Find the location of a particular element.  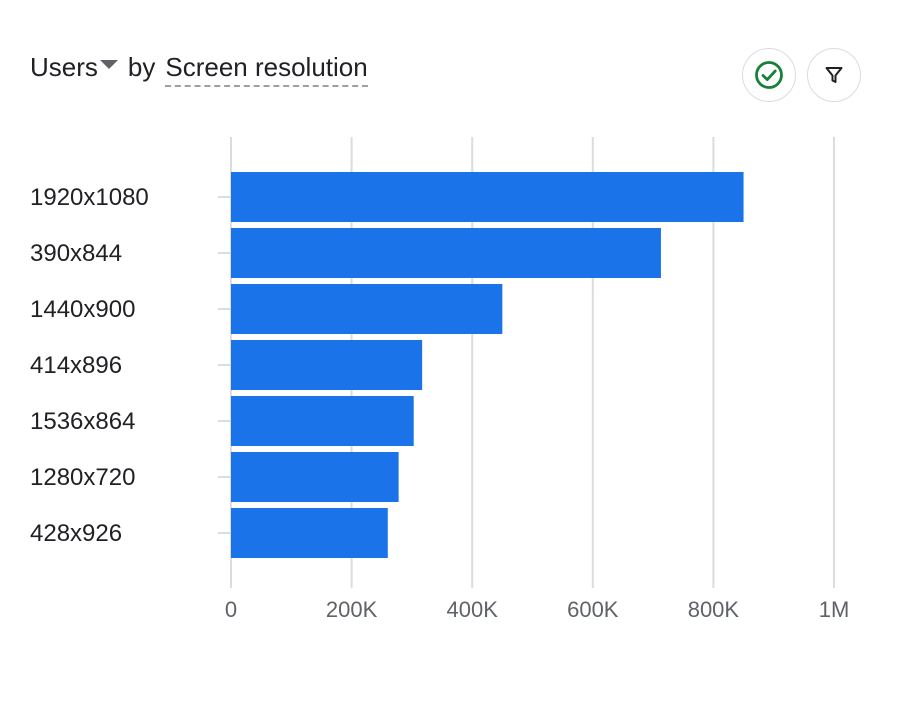

filter-icon is located at coordinates (834, 75).